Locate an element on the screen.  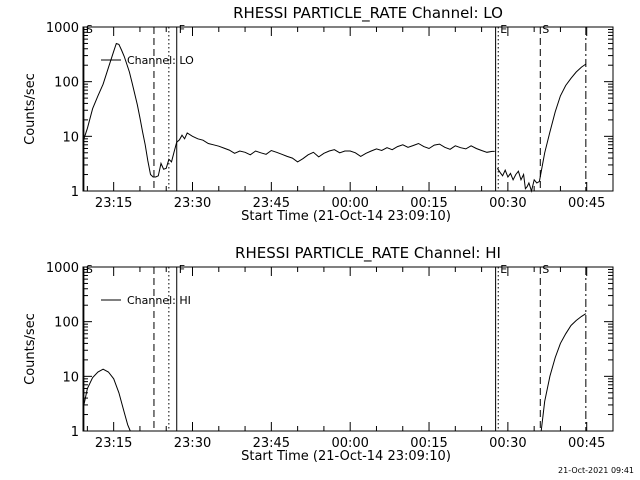
chart-title: RHESSI PARTICLE_RATE Channel: LO is located at coordinates (368, 13).